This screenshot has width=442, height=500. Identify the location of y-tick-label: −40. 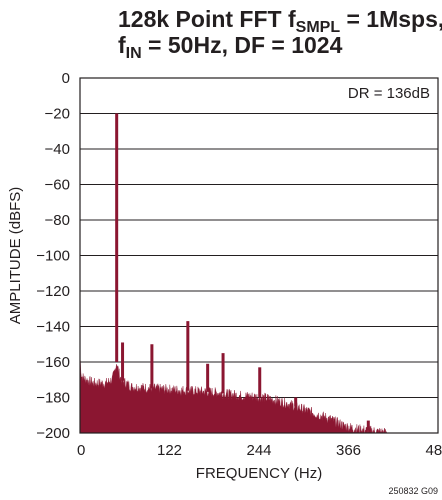
(57, 149).